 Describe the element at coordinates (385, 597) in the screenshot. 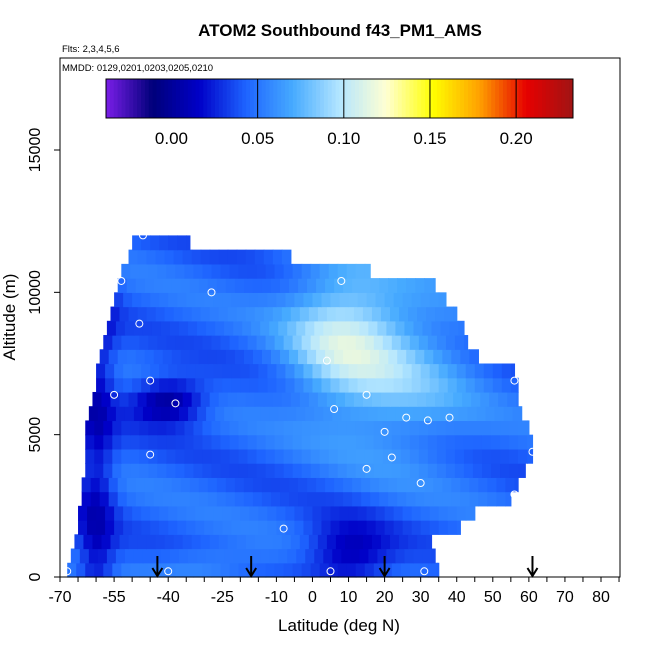

I see `x-tick-label: 20` at that location.